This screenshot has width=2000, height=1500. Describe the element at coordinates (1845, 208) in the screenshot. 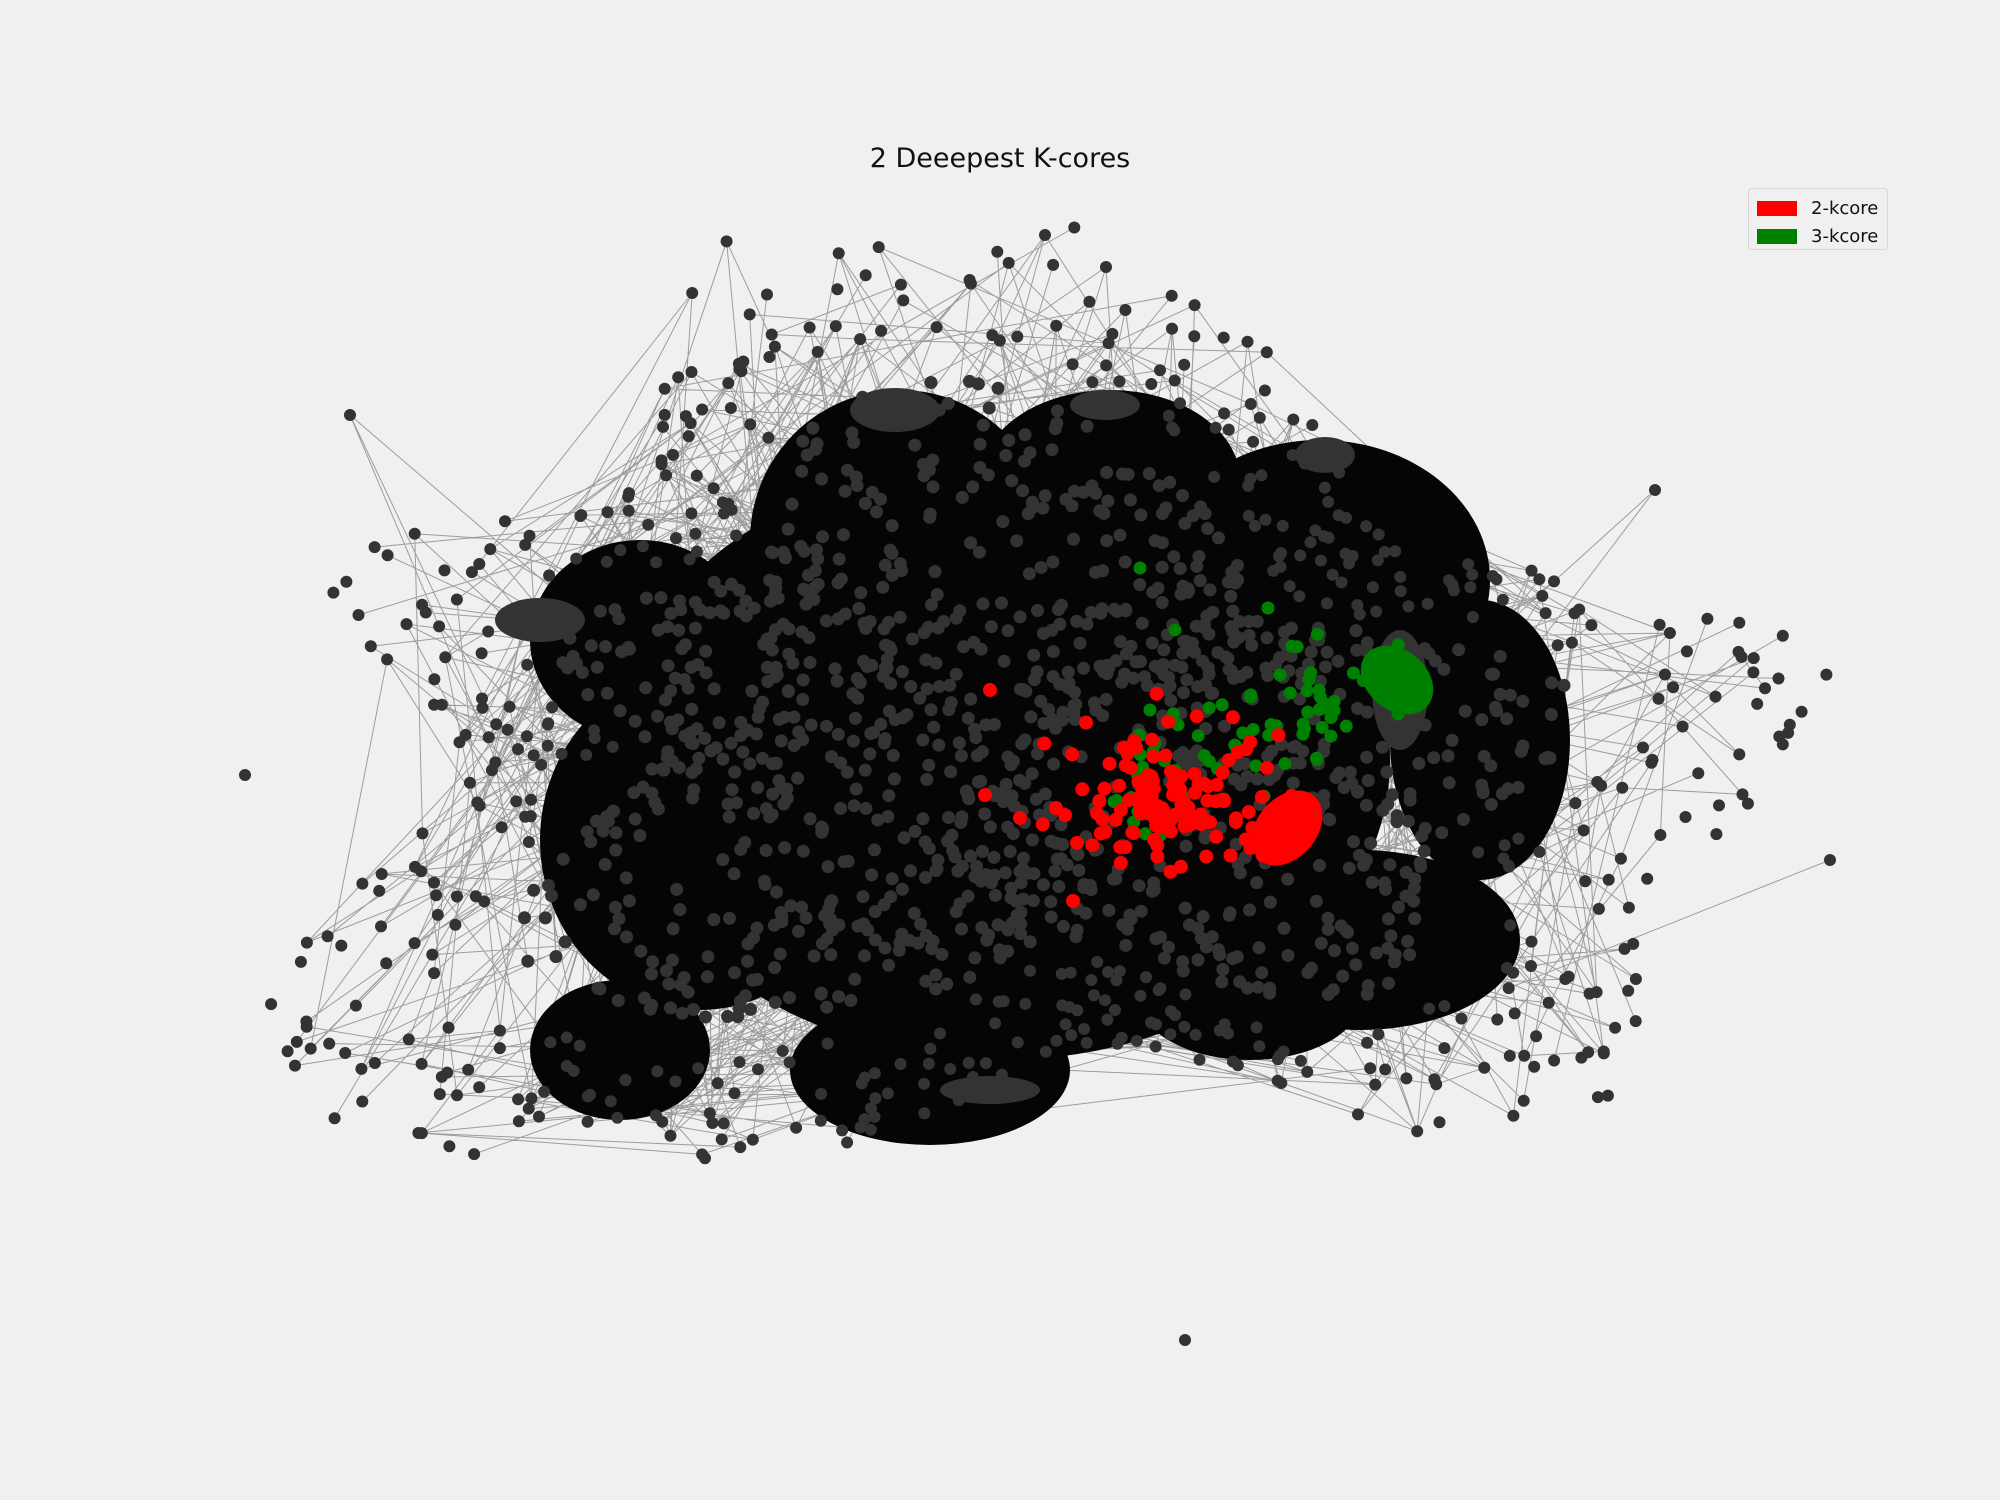

I see `legend-label: 2-kcore` at that location.